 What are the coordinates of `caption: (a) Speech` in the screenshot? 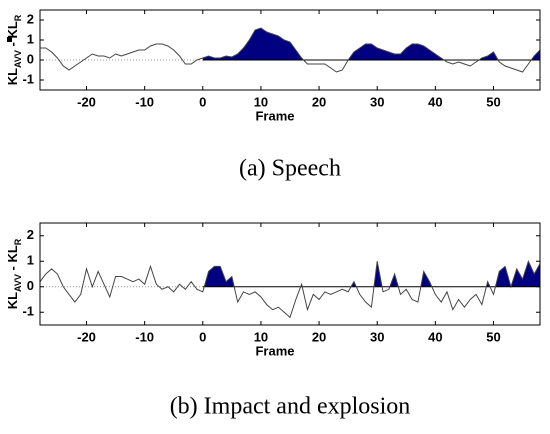 It's located at (290, 169).